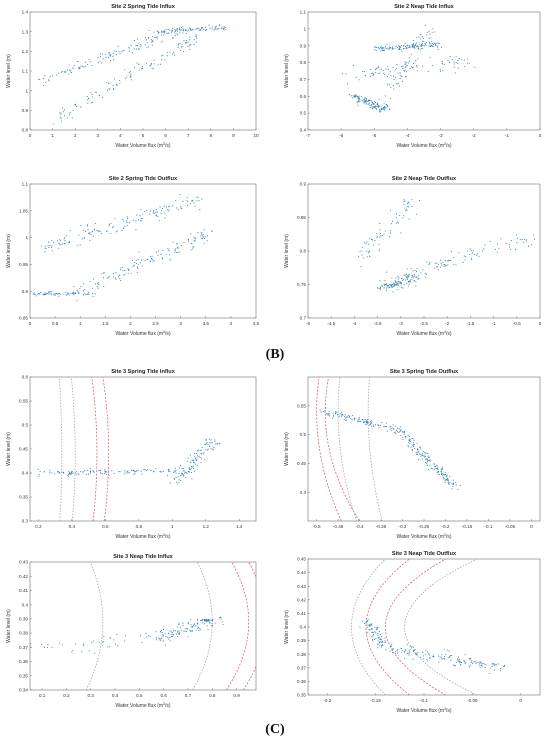 The image size is (550, 745). I want to click on x-tick-label: 0.1, so click(42, 695).